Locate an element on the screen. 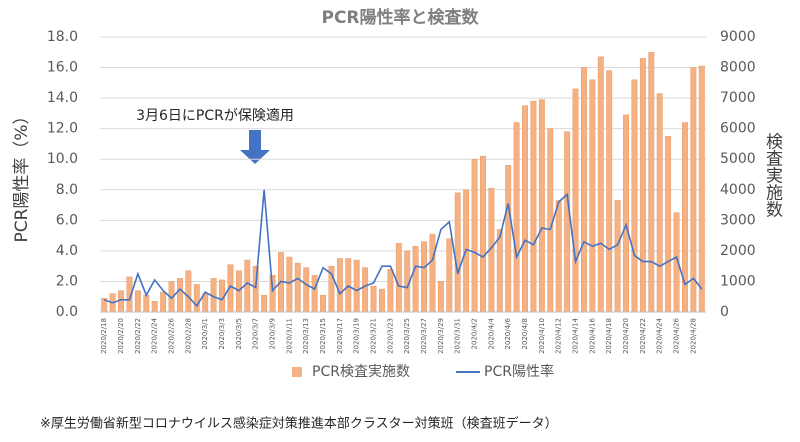 The width and height of the screenshot is (800, 442). y-tick-label: 6.0 is located at coordinates (67, 220).